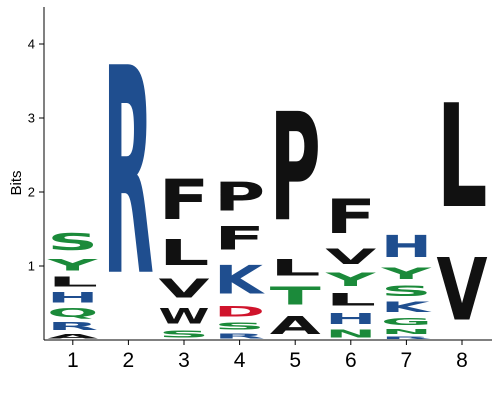 The width and height of the screenshot is (500, 400). What do you see at coordinates (31, 118) in the screenshot?
I see `y-tick-label: 3` at bounding box center [31, 118].